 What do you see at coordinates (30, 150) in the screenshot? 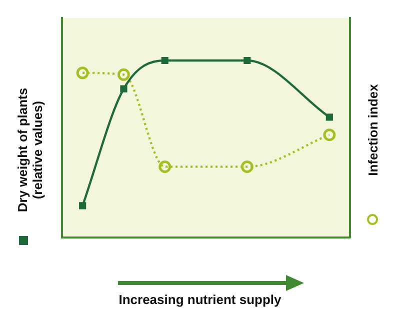
I see `y-axis-title: Dry weight of plants (relative values)` at bounding box center [30, 150].